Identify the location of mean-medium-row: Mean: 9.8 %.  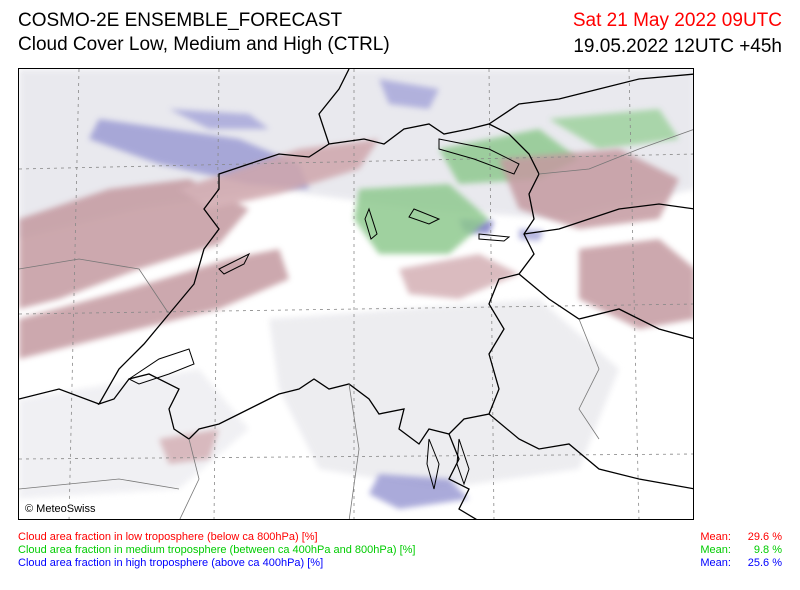
(741, 550).